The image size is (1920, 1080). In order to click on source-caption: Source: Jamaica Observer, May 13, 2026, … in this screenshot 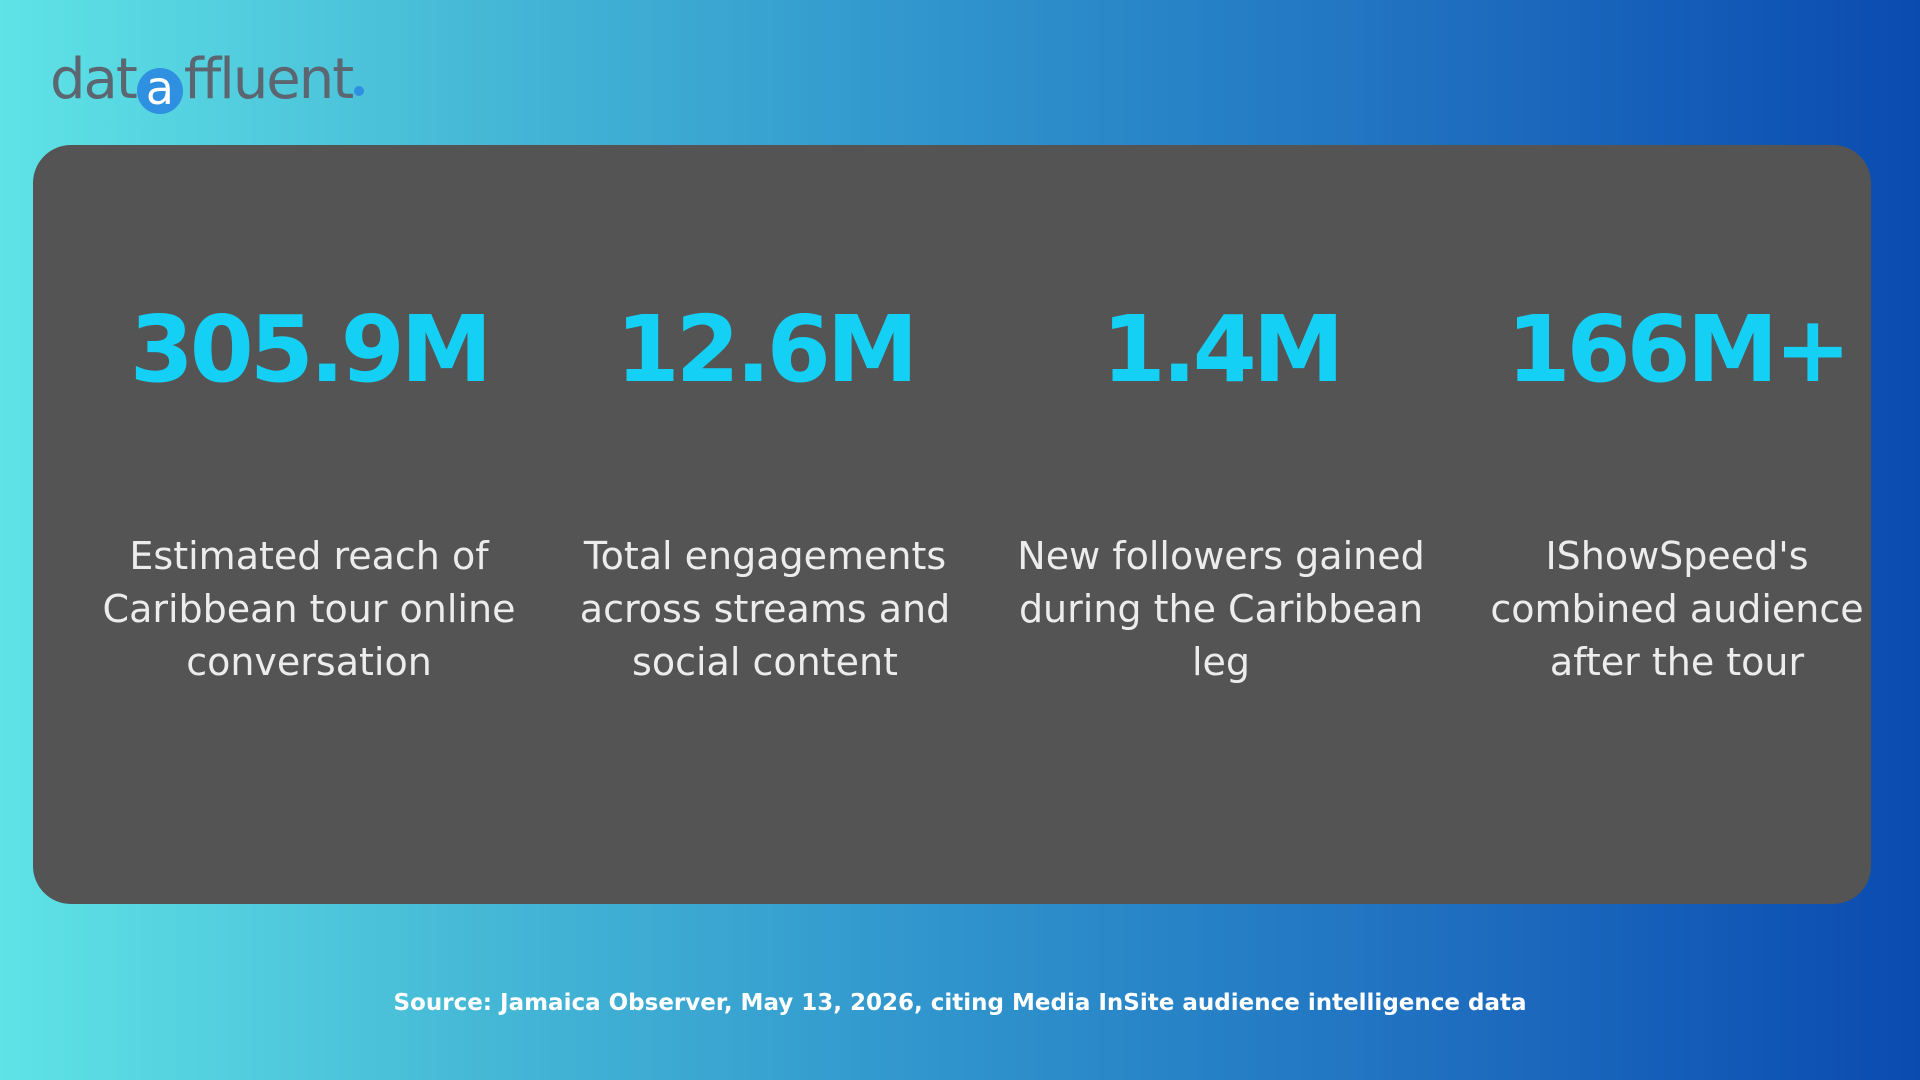, I will do `click(960, 1003)`.